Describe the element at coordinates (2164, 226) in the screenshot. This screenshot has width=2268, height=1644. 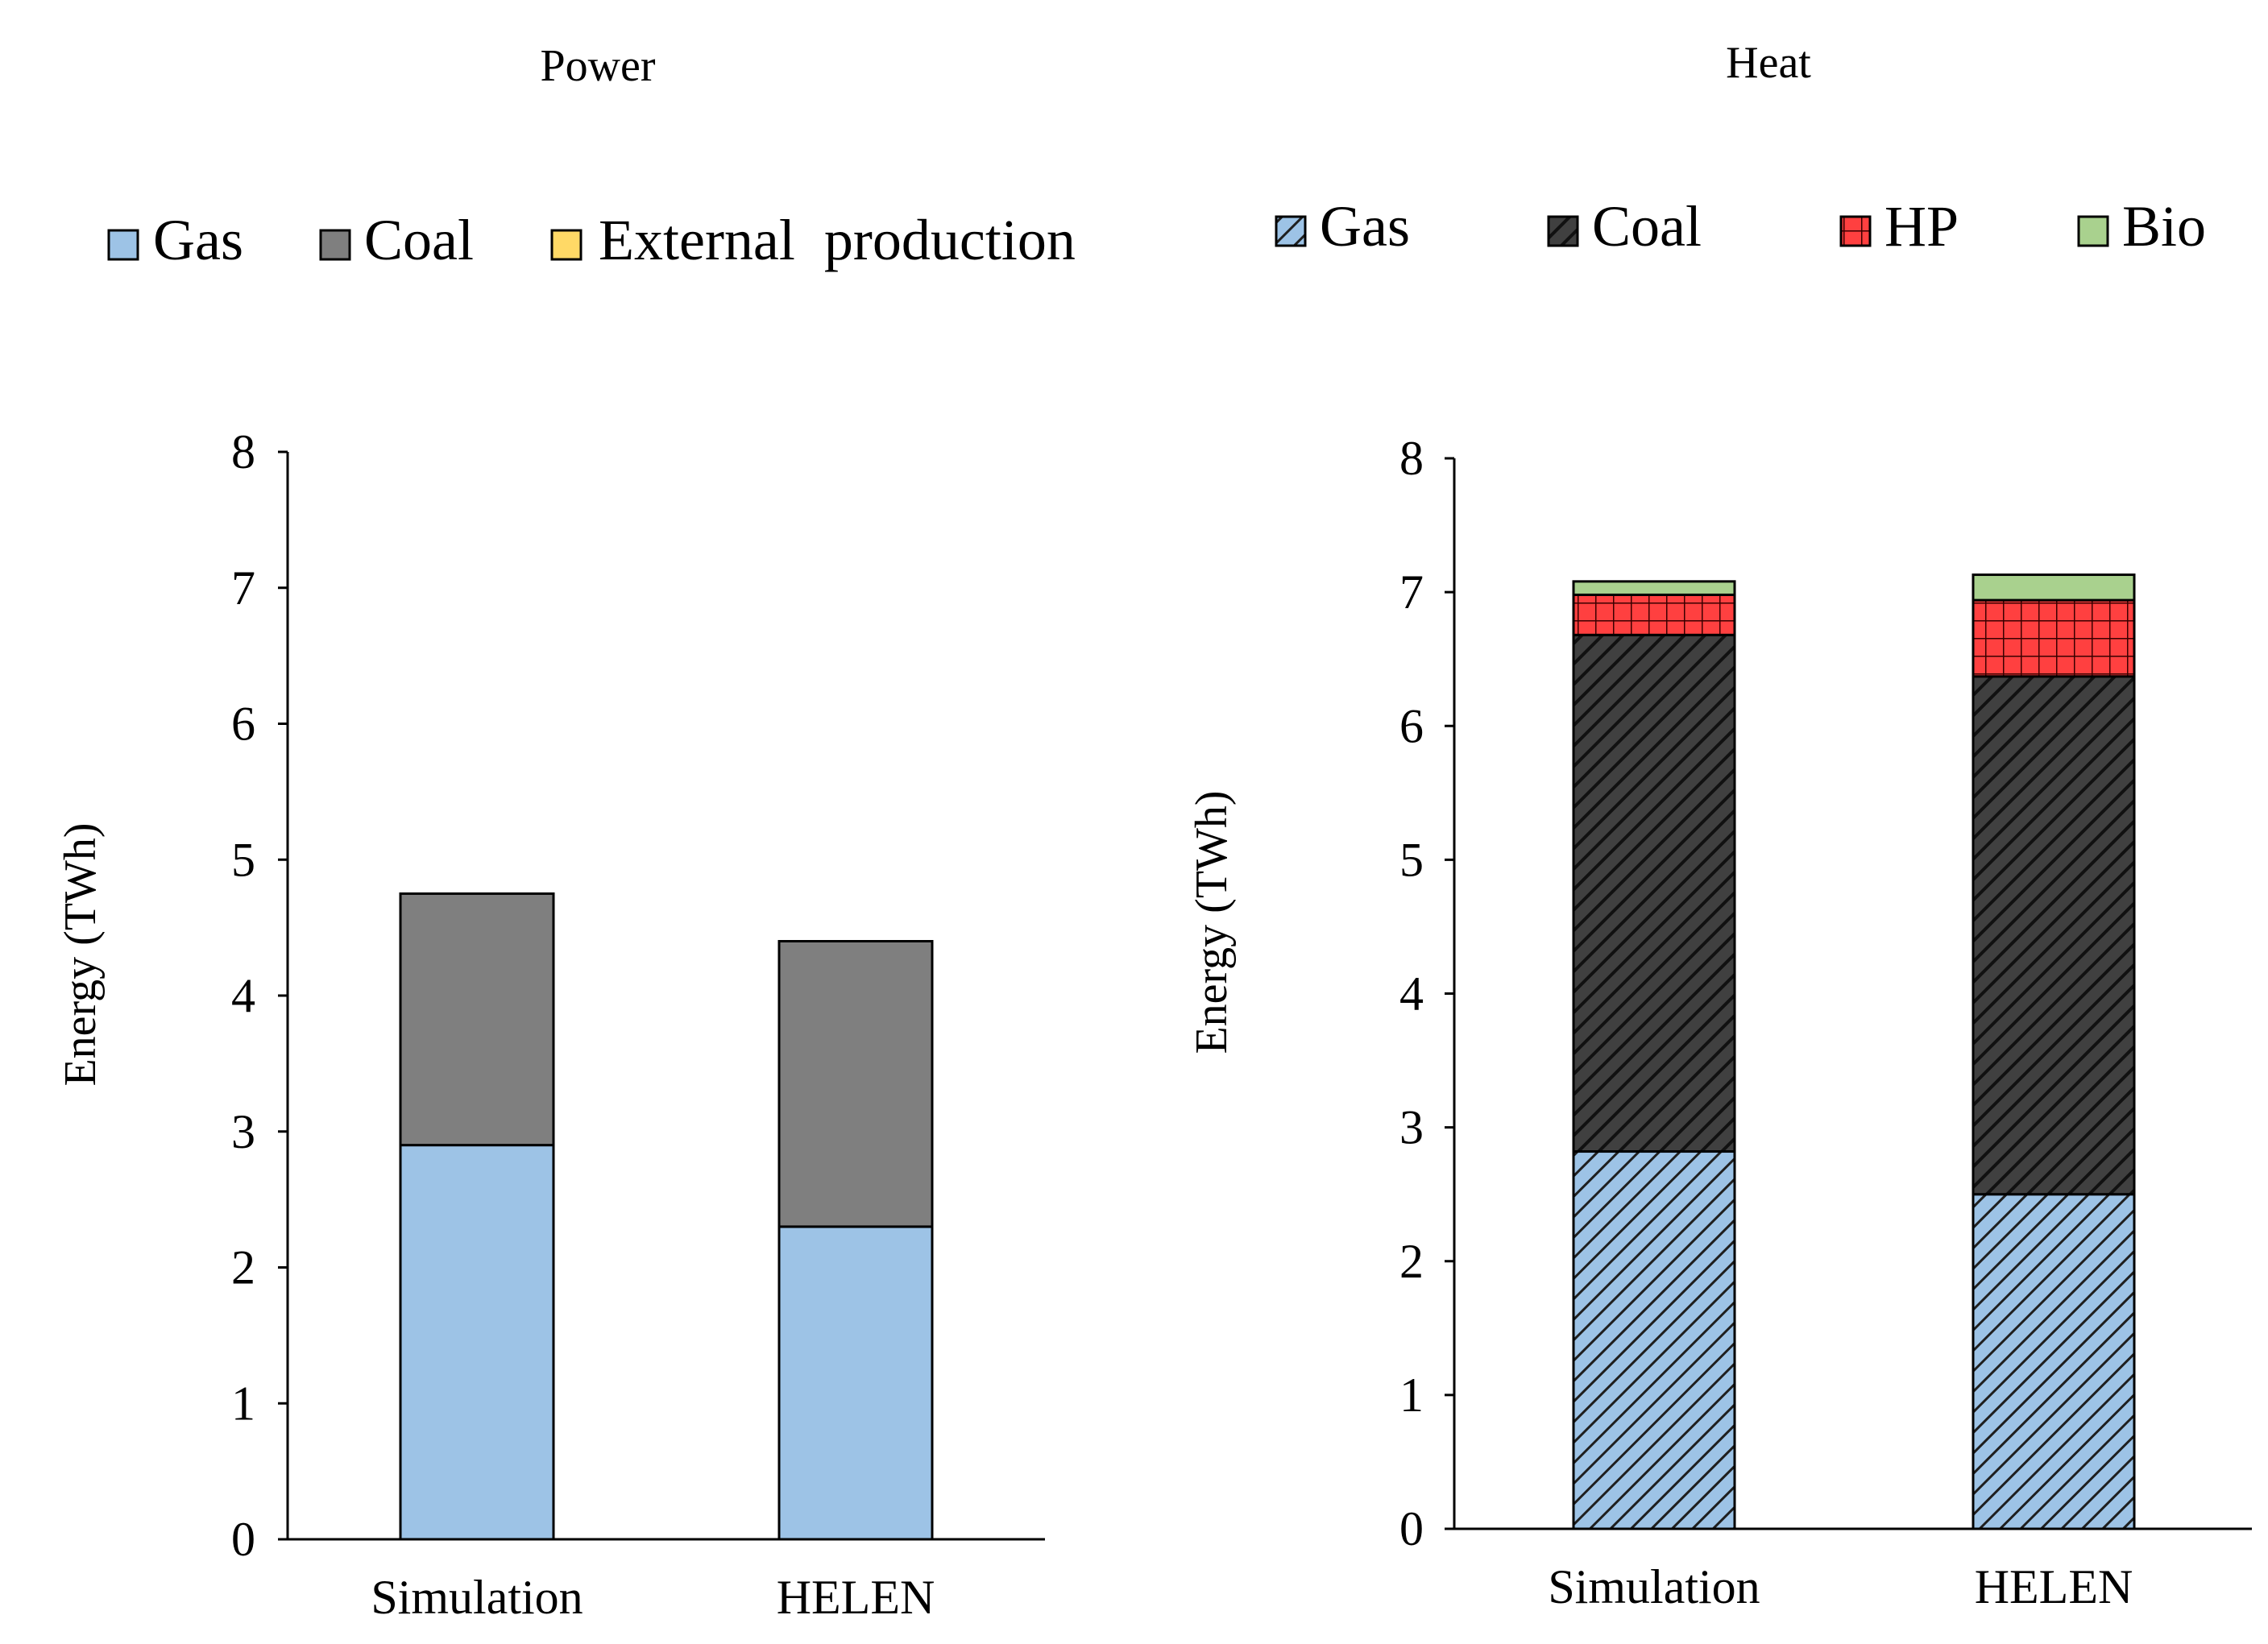
I see `legend-label-bio: Bio` at that location.